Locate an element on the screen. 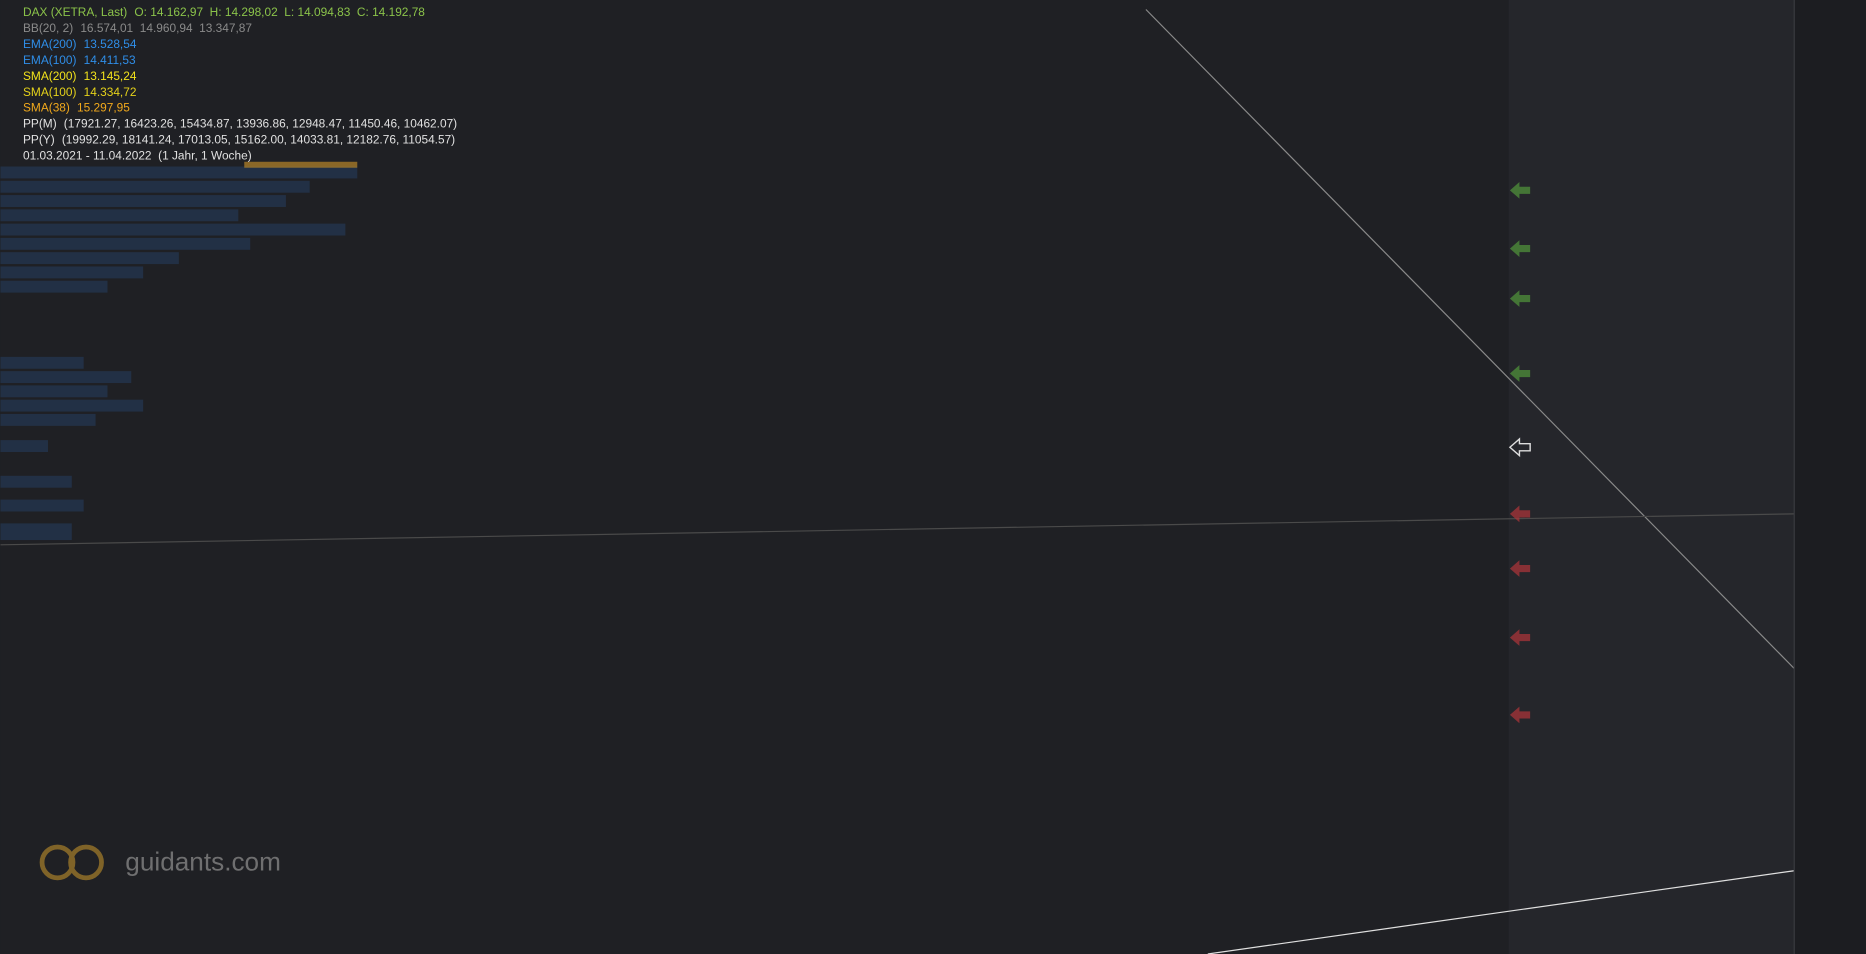 Image resolution: width=1866 pixels, height=954 pixels. legend-entry: SMA(100) 14.334,72 is located at coordinates (79, 92).